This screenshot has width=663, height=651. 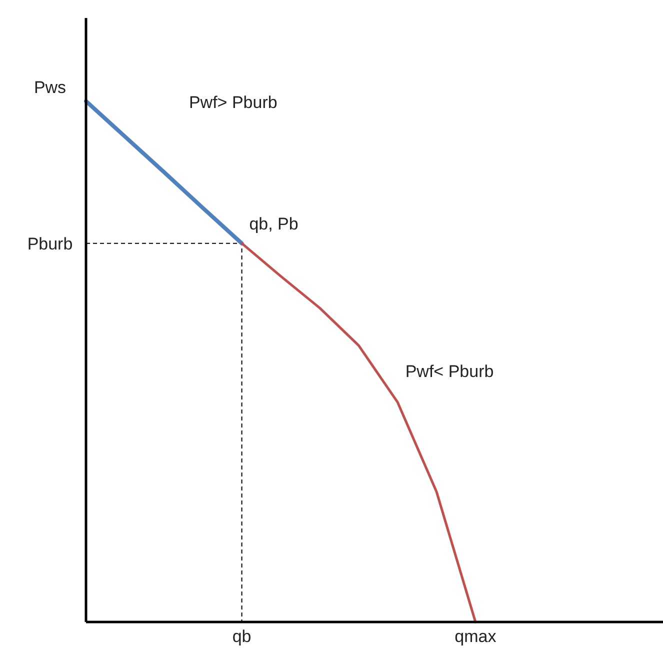 I want to click on annotation: Pwf> Pburb, so click(x=233, y=102).